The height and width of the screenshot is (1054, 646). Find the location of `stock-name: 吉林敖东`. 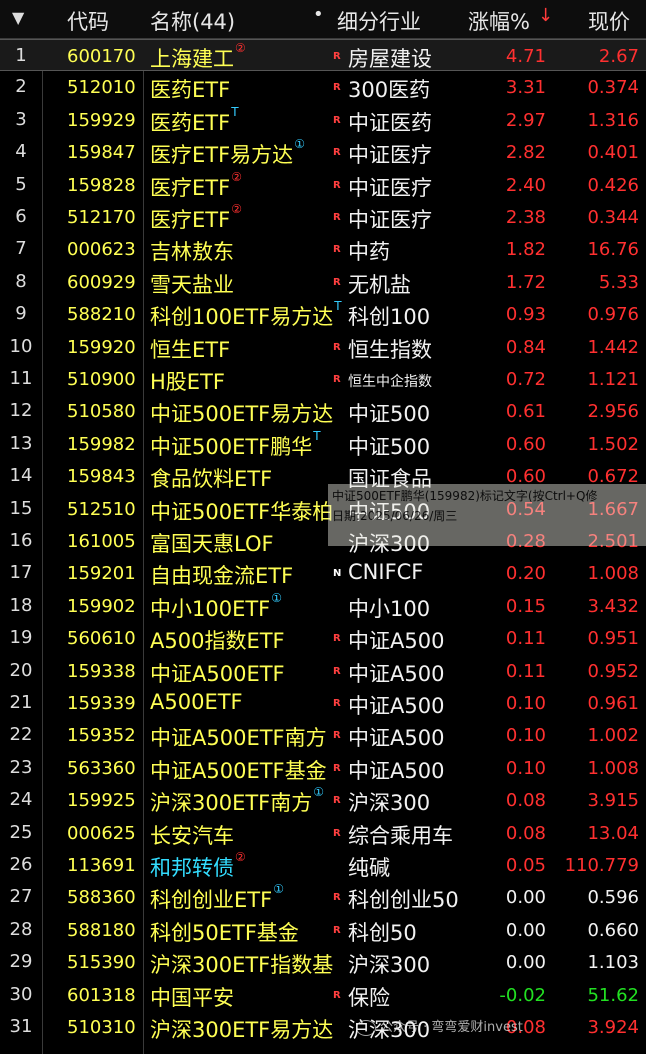

stock-name: 吉林敖东 is located at coordinates (192, 251).